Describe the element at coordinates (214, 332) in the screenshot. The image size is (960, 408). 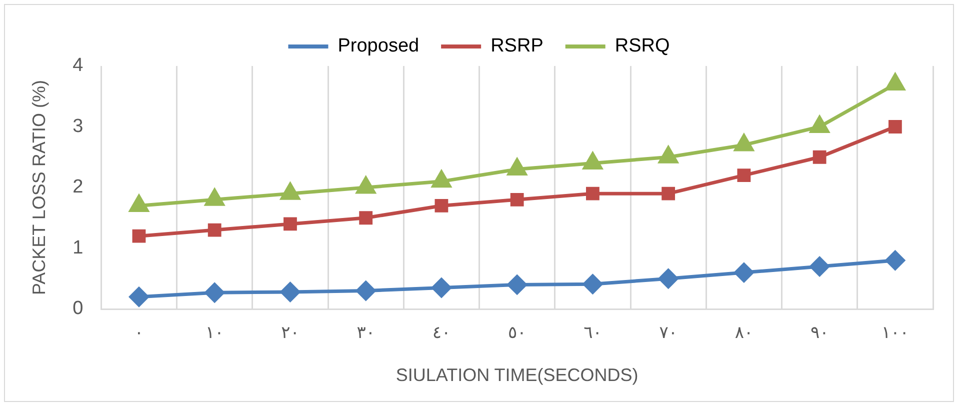
I see `x-tick-label: ١٠` at that location.